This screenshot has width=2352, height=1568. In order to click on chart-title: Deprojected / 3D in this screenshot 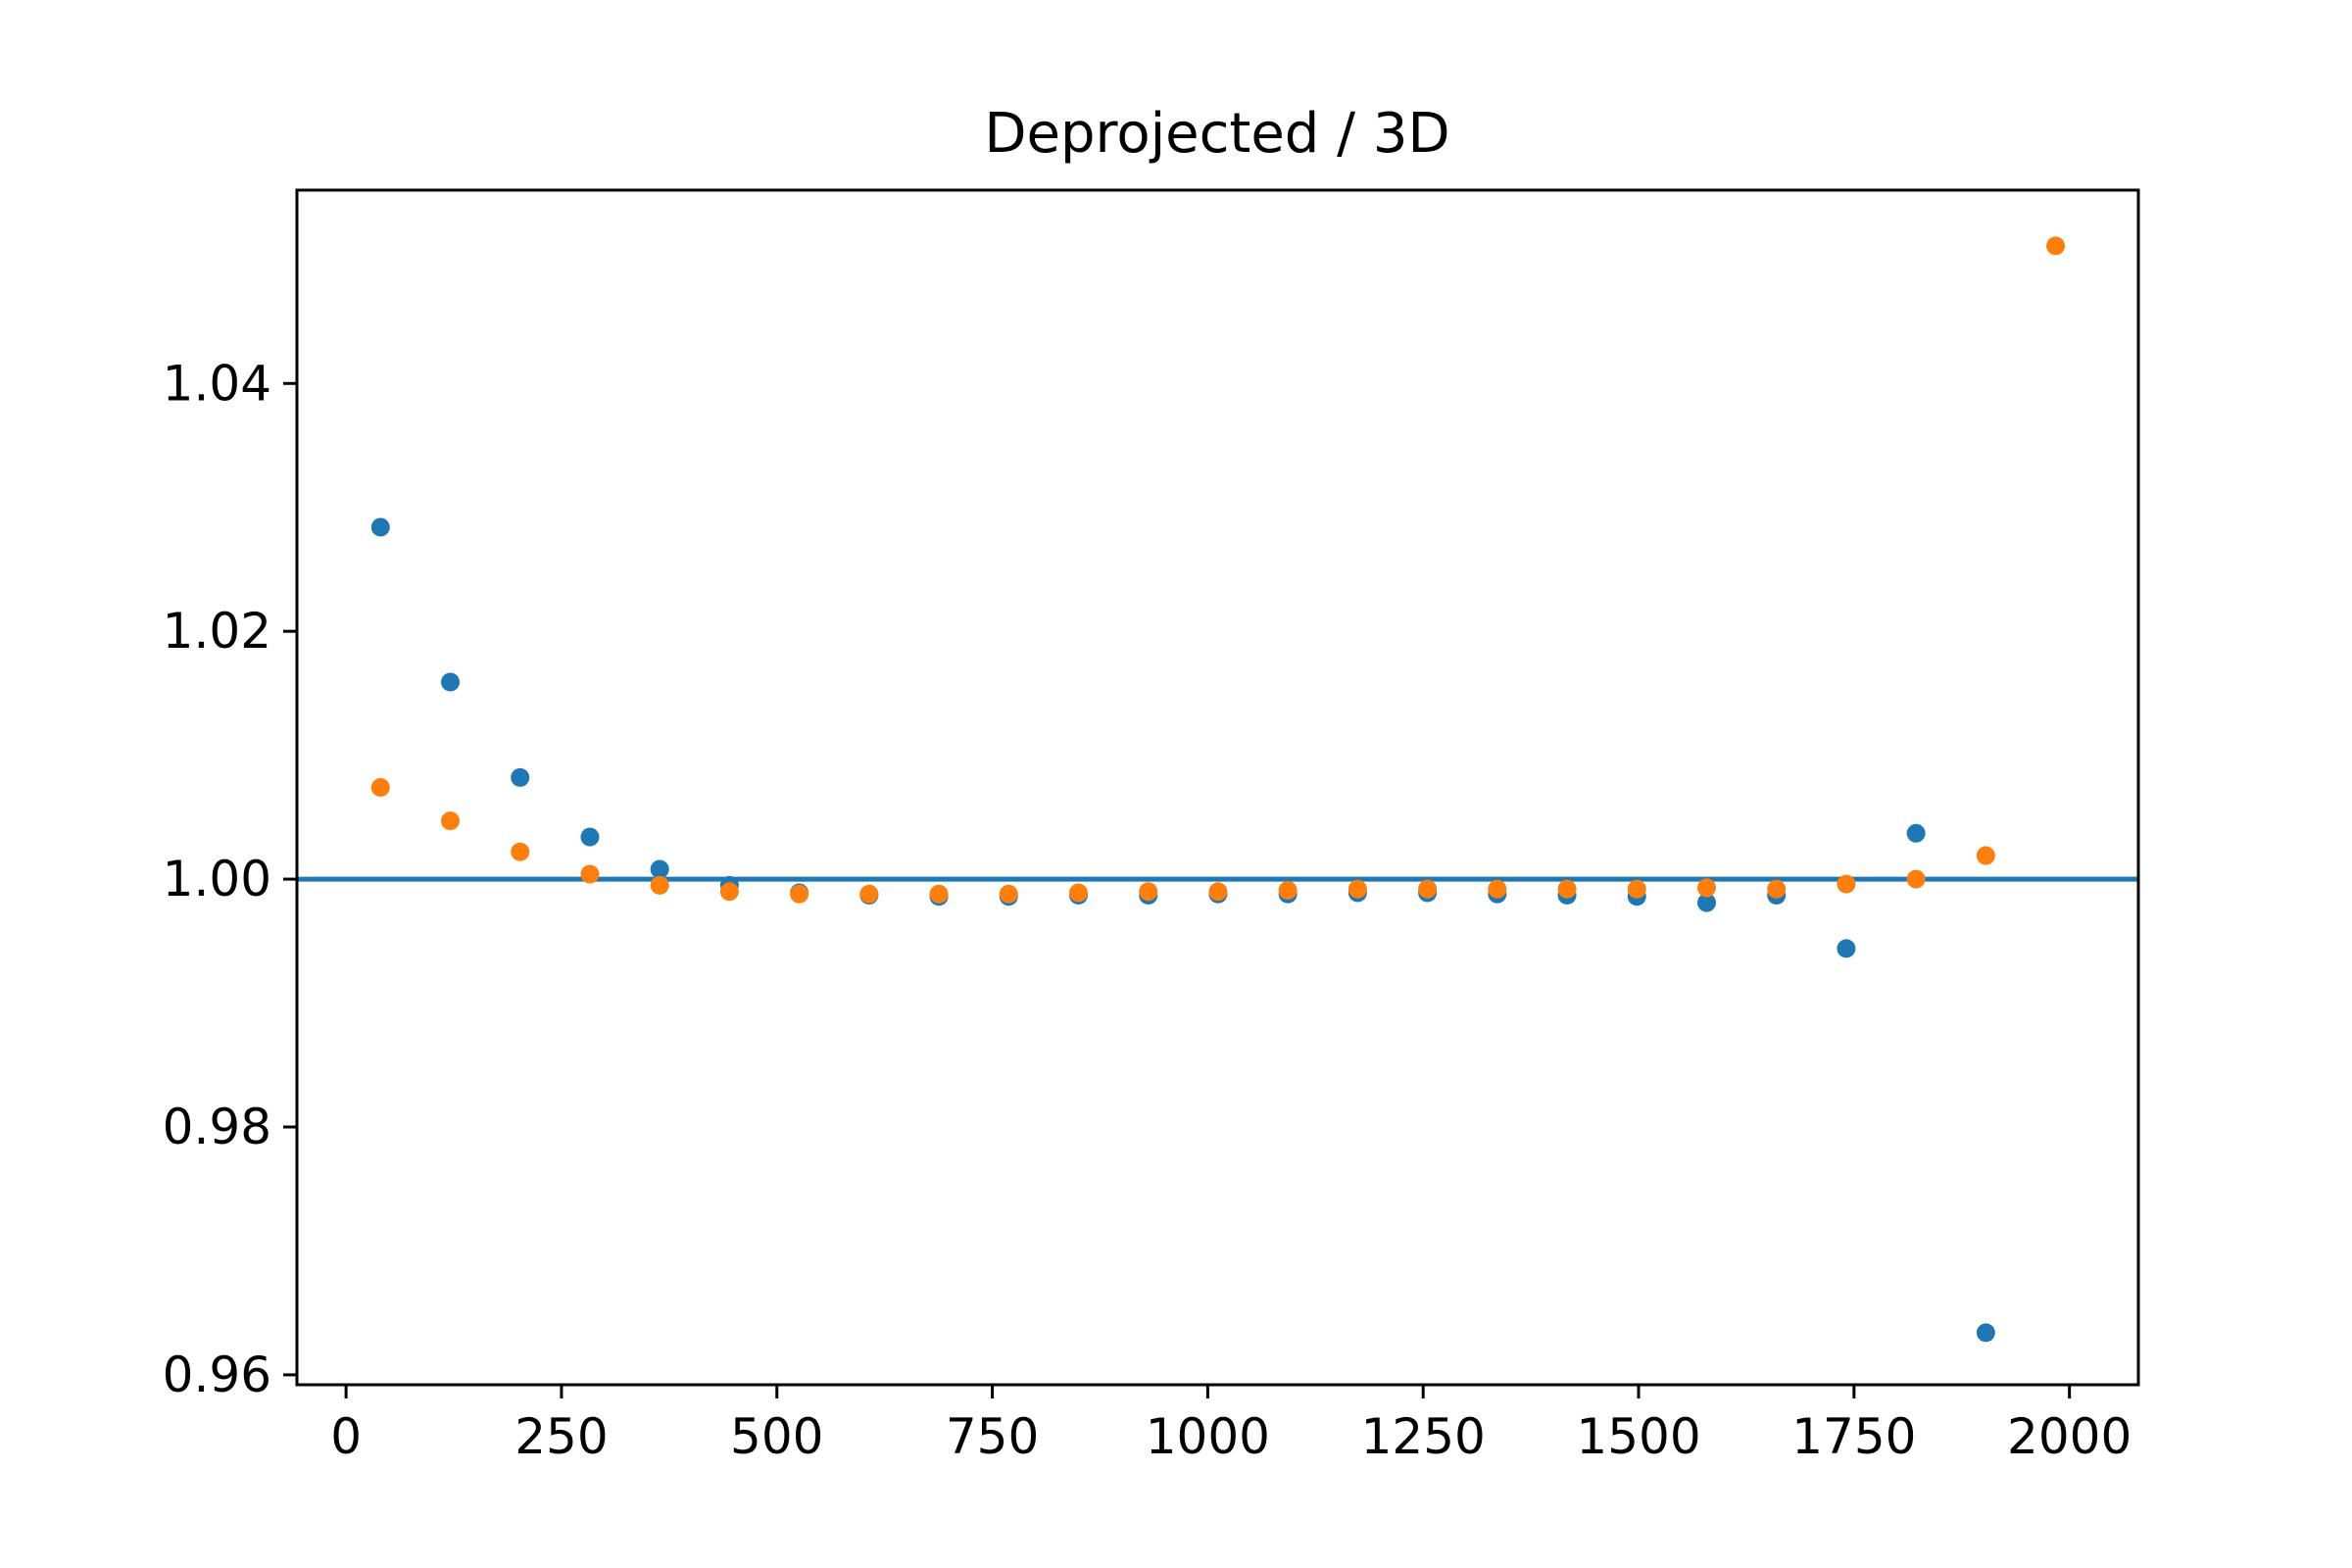, I will do `click(1216, 134)`.